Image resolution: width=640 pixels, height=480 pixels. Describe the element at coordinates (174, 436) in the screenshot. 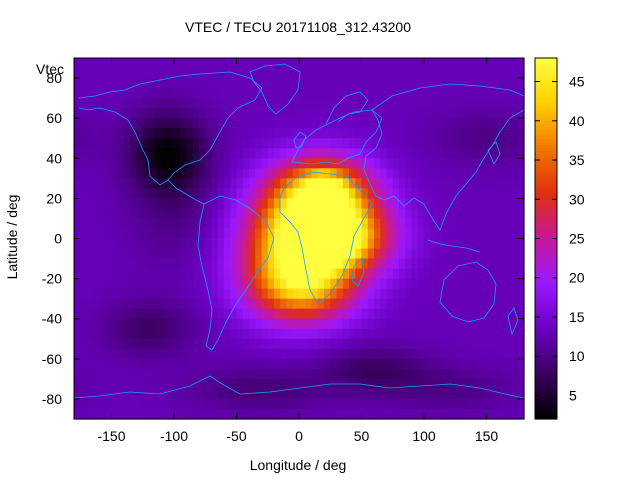

I see `x-tick-label: -100` at that location.